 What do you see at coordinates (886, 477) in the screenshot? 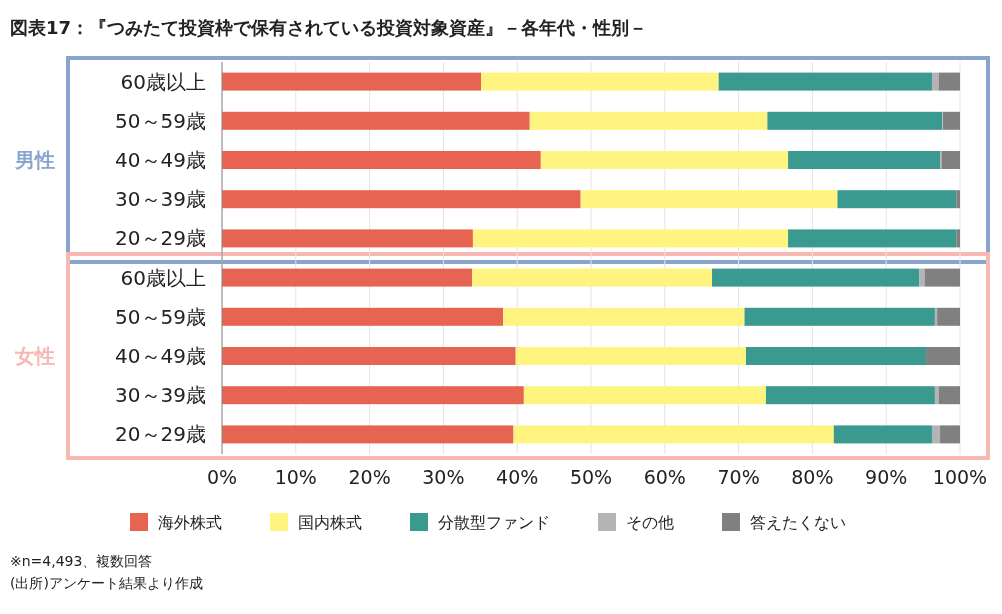
I see `x-tick-label: 90%` at bounding box center [886, 477].